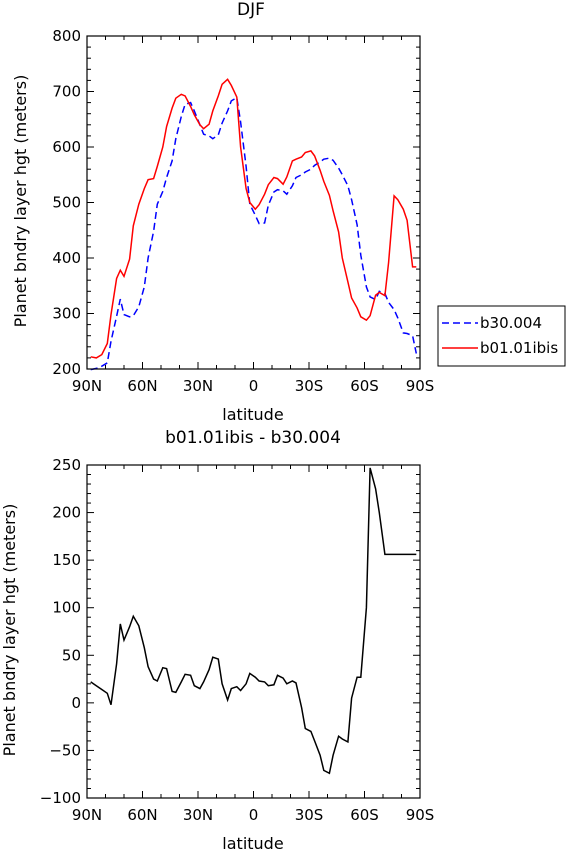  Describe the element at coordinates (254, 815) in the screenshot. I see `bottom-x-tick-label: 0` at that location.